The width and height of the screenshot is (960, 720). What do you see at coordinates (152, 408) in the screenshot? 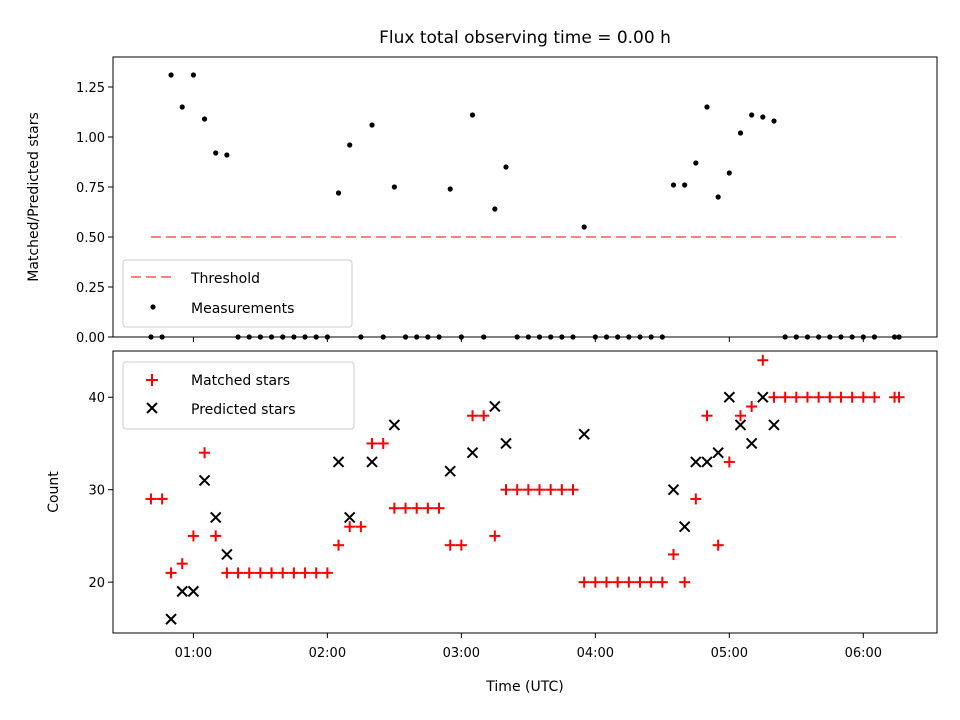
I see `legend-predicted-swatch` at bounding box center [152, 408].